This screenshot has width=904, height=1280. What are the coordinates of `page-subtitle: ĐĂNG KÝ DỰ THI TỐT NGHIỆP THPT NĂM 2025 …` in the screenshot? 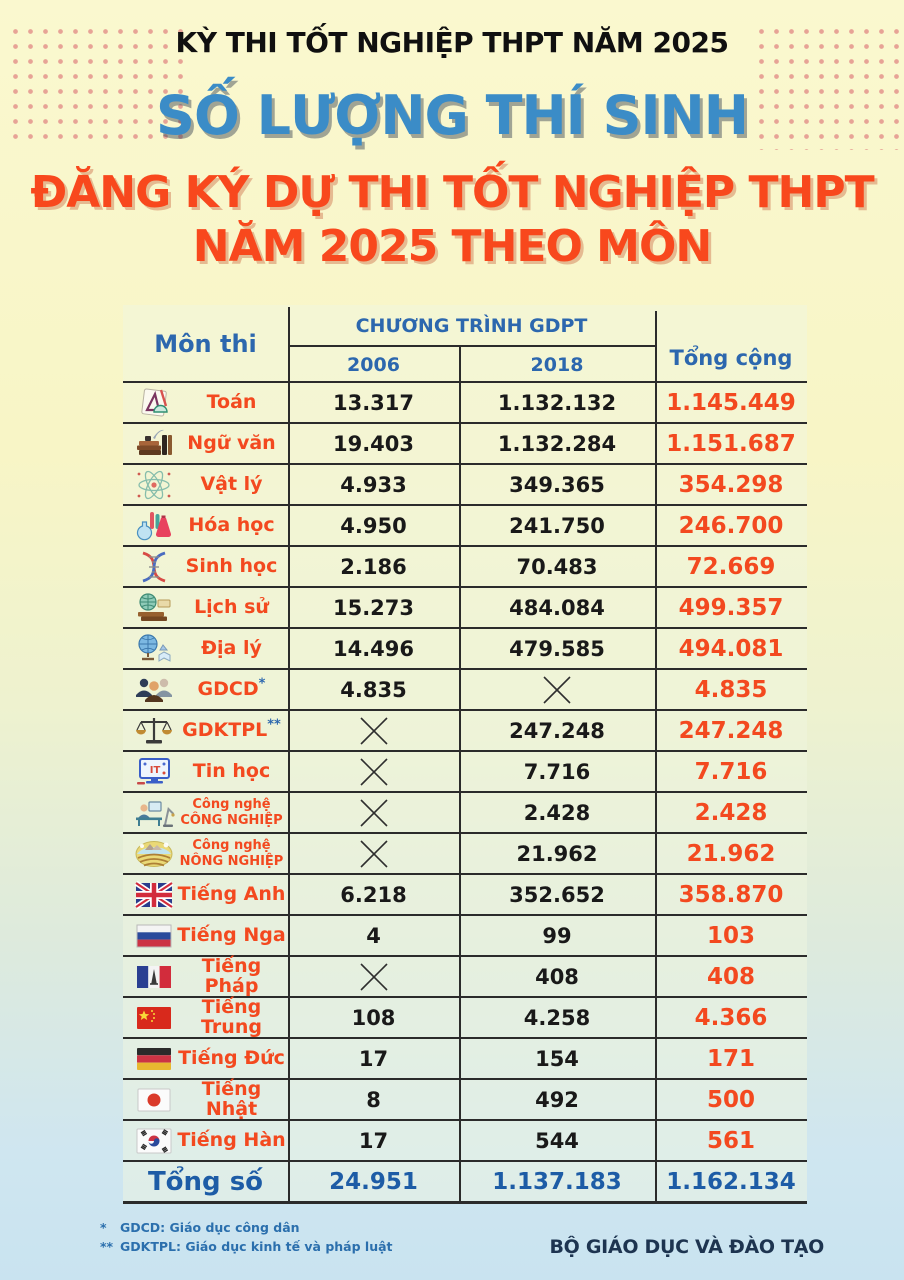 It's located at (452, 219).